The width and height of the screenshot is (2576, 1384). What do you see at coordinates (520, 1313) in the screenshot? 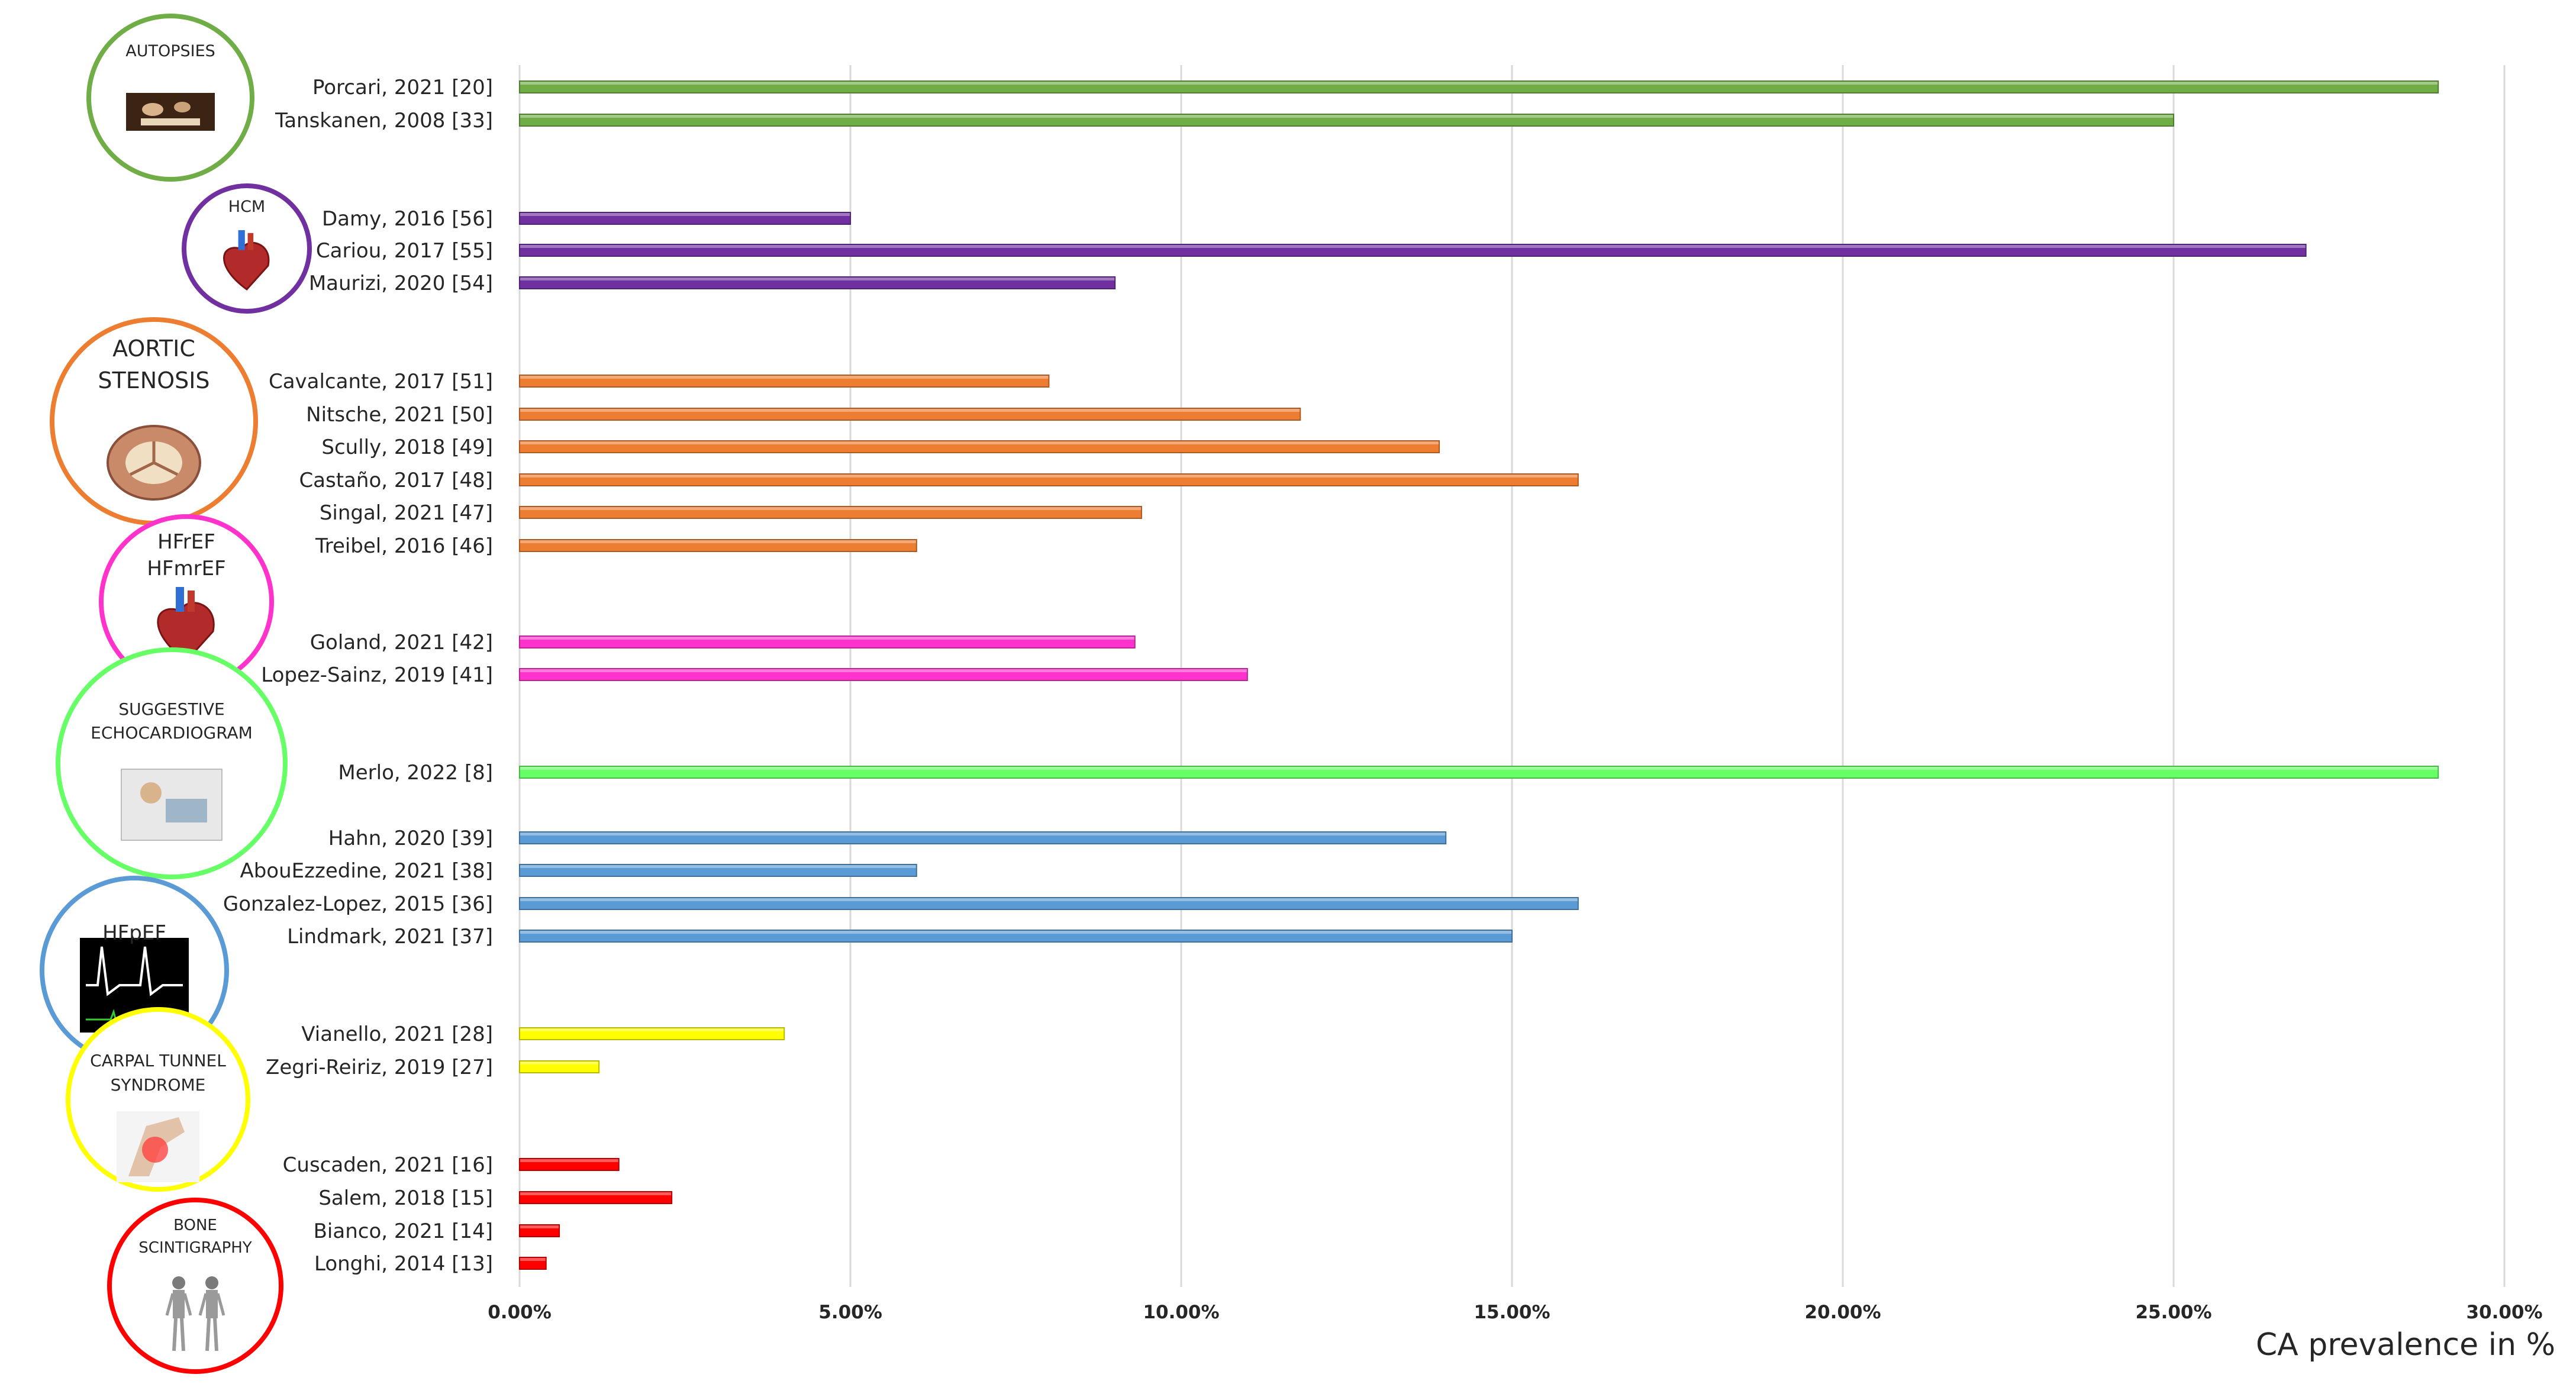
I see `x-tick-label: 0.00%` at bounding box center [520, 1313].